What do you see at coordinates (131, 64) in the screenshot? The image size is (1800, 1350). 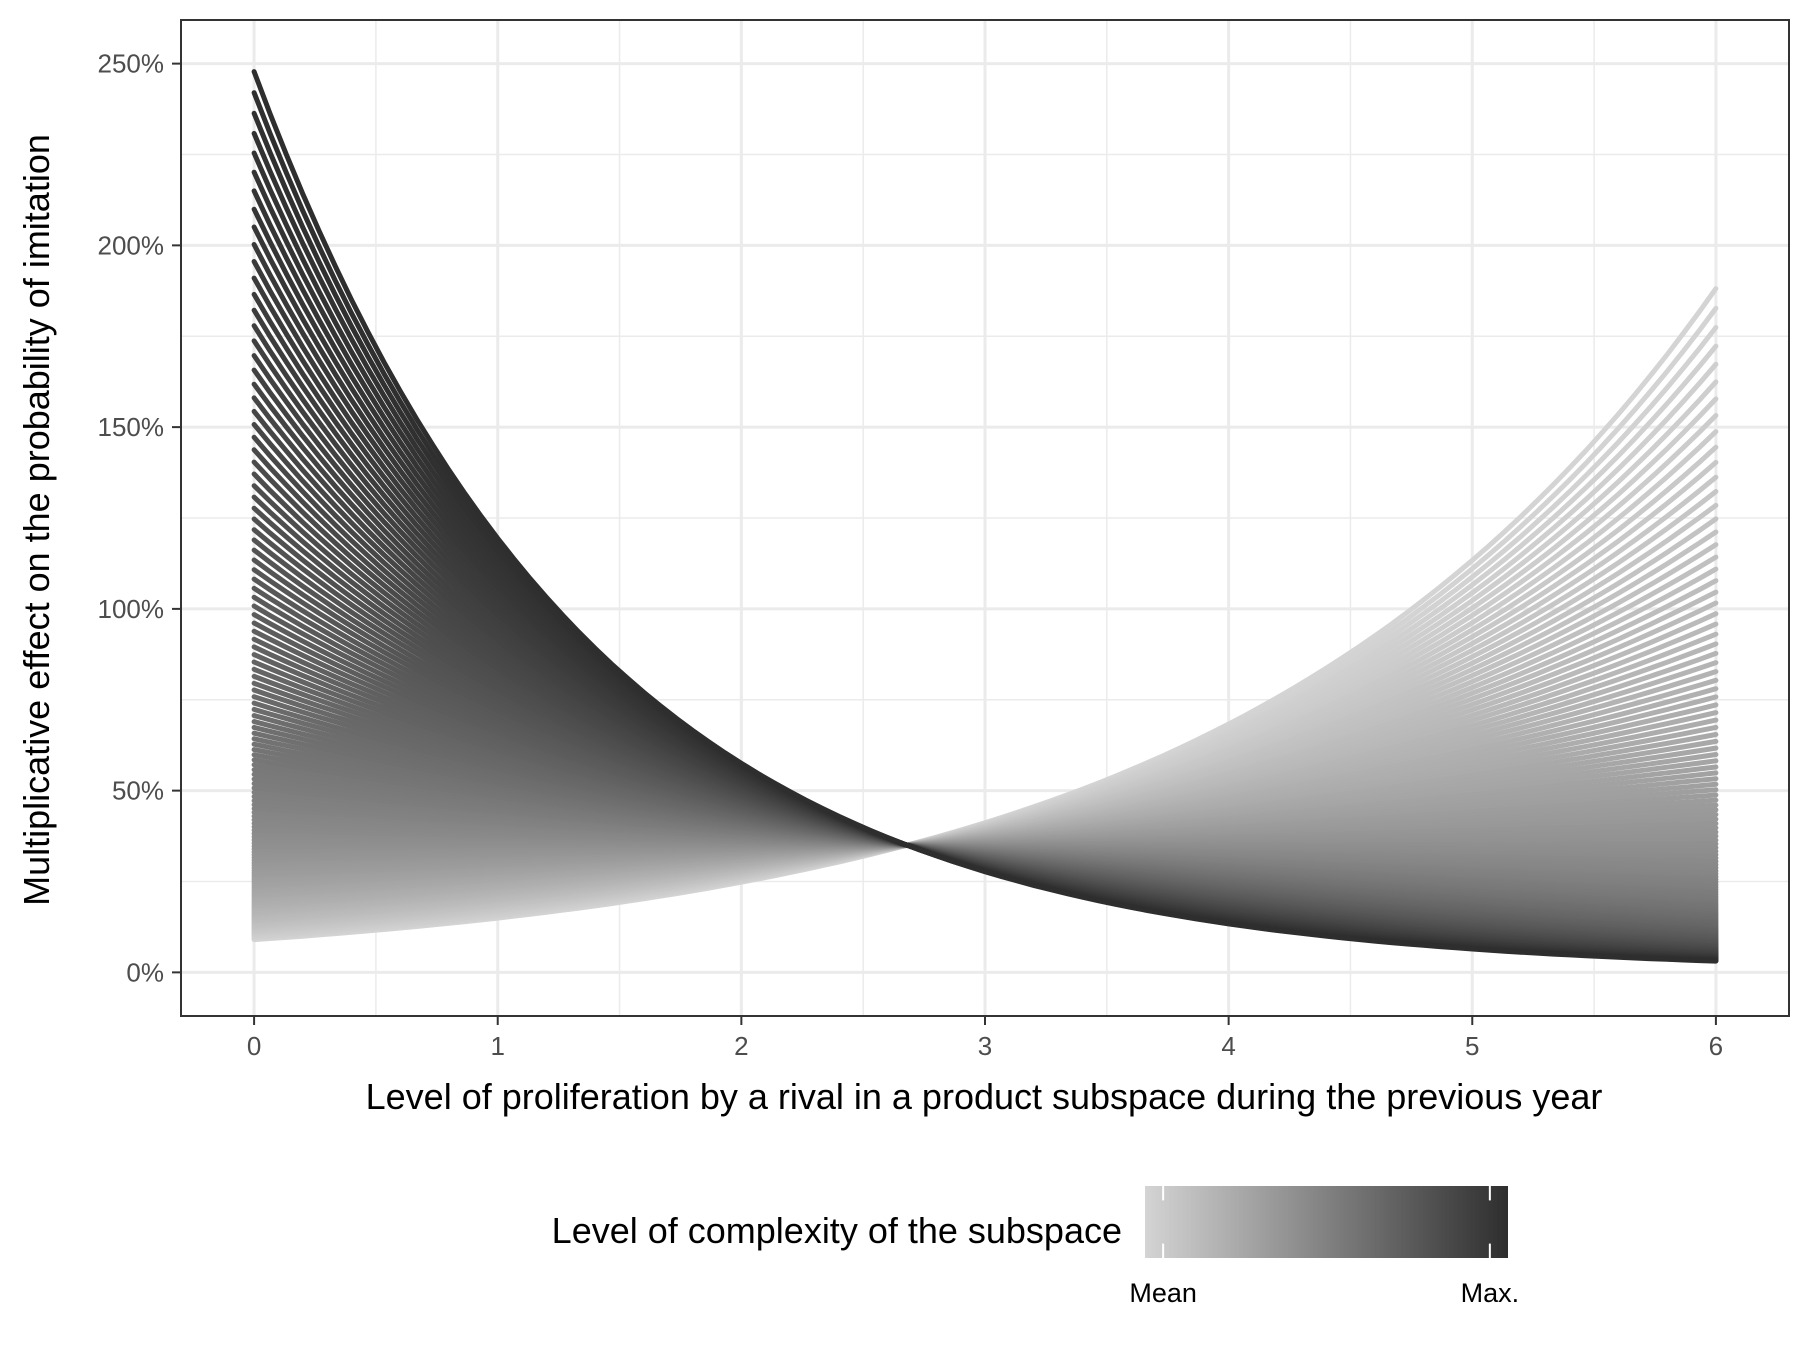 I see `y-tick-label: 250%` at bounding box center [131, 64].